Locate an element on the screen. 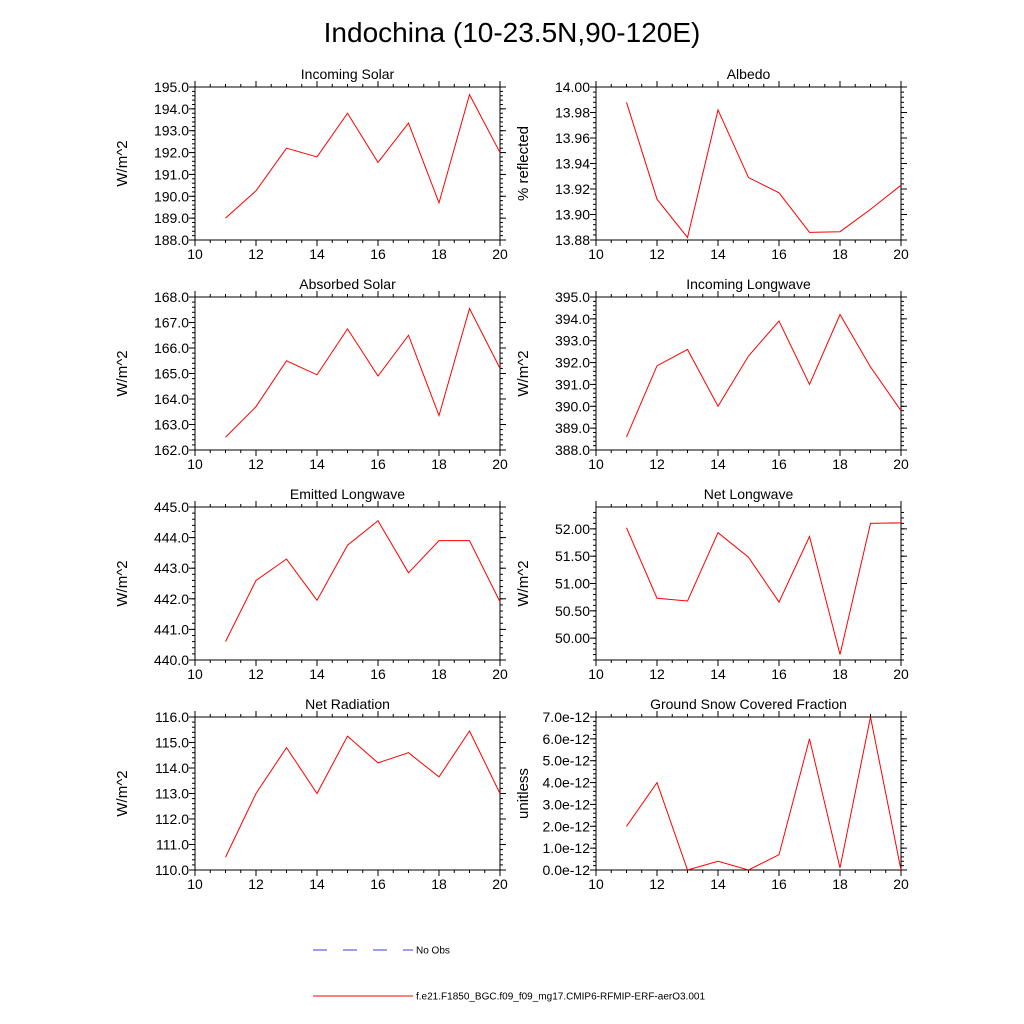 The width and height of the screenshot is (1024, 1024). y-tick-label: 440.0 is located at coordinates (171, 660).